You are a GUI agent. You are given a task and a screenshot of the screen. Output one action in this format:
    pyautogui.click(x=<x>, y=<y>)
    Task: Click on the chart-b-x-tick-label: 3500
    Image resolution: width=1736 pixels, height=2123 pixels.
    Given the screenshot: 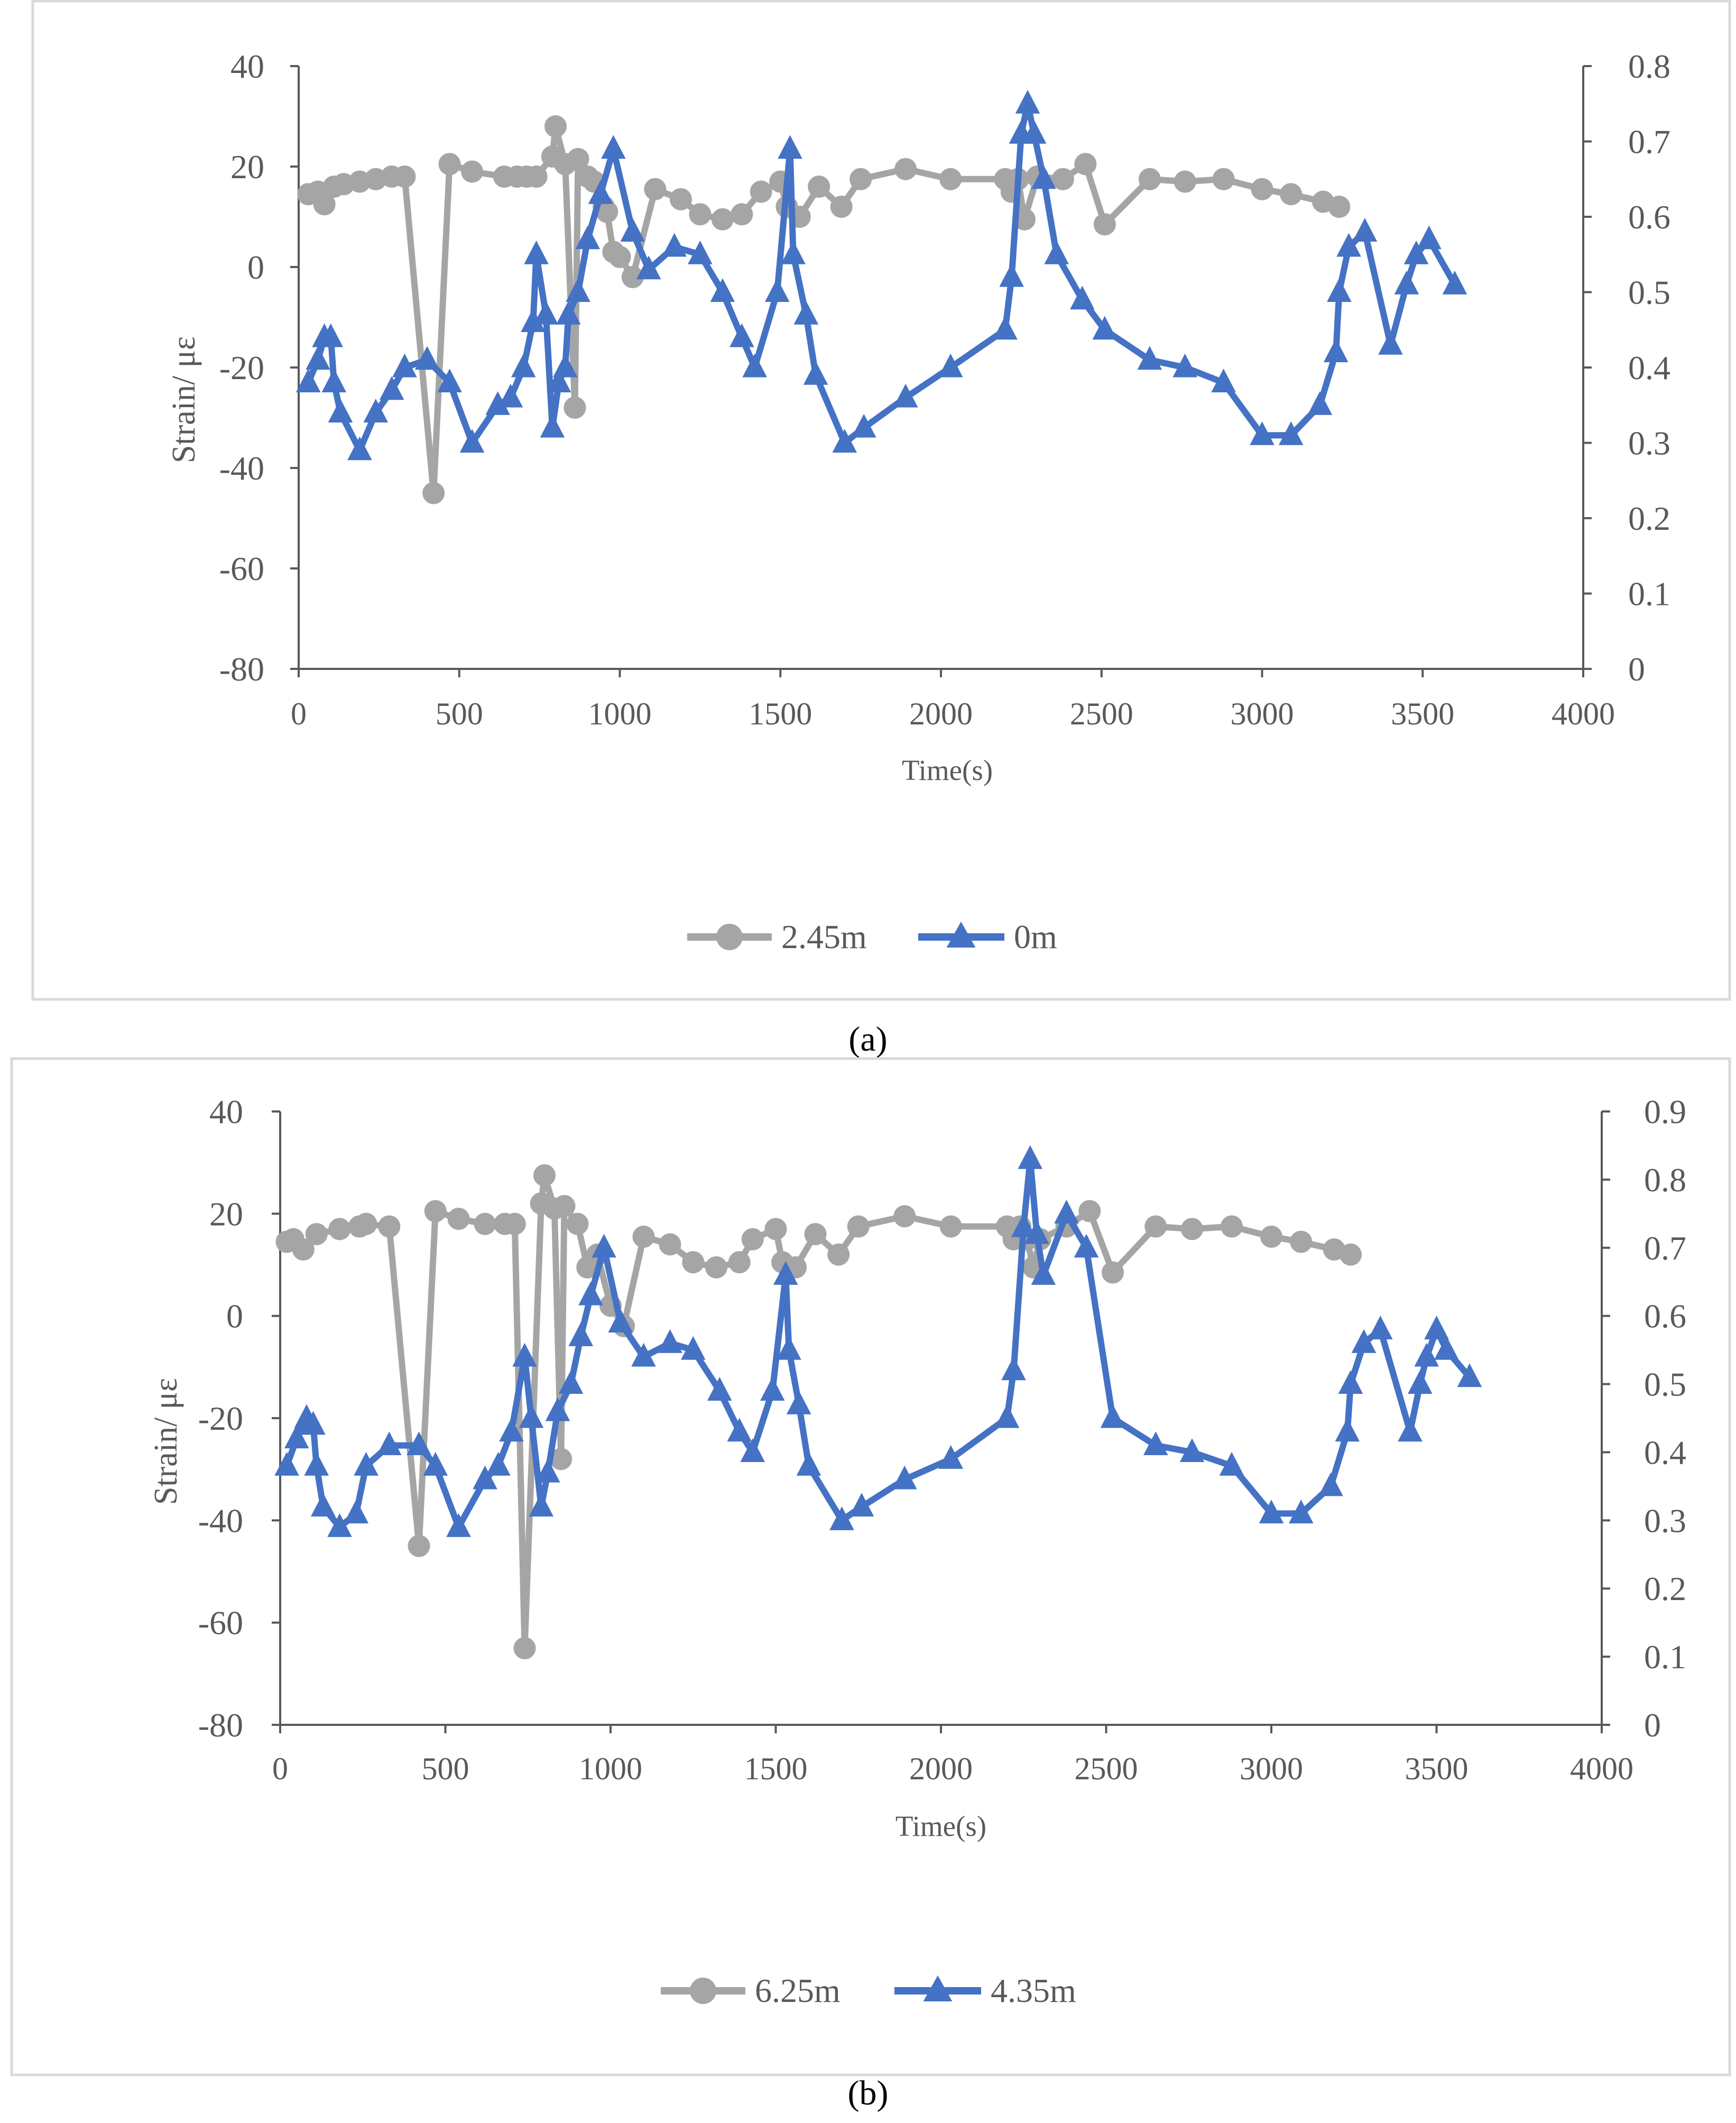 What is the action you would take?
    pyautogui.click(x=1437, y=1769)
    